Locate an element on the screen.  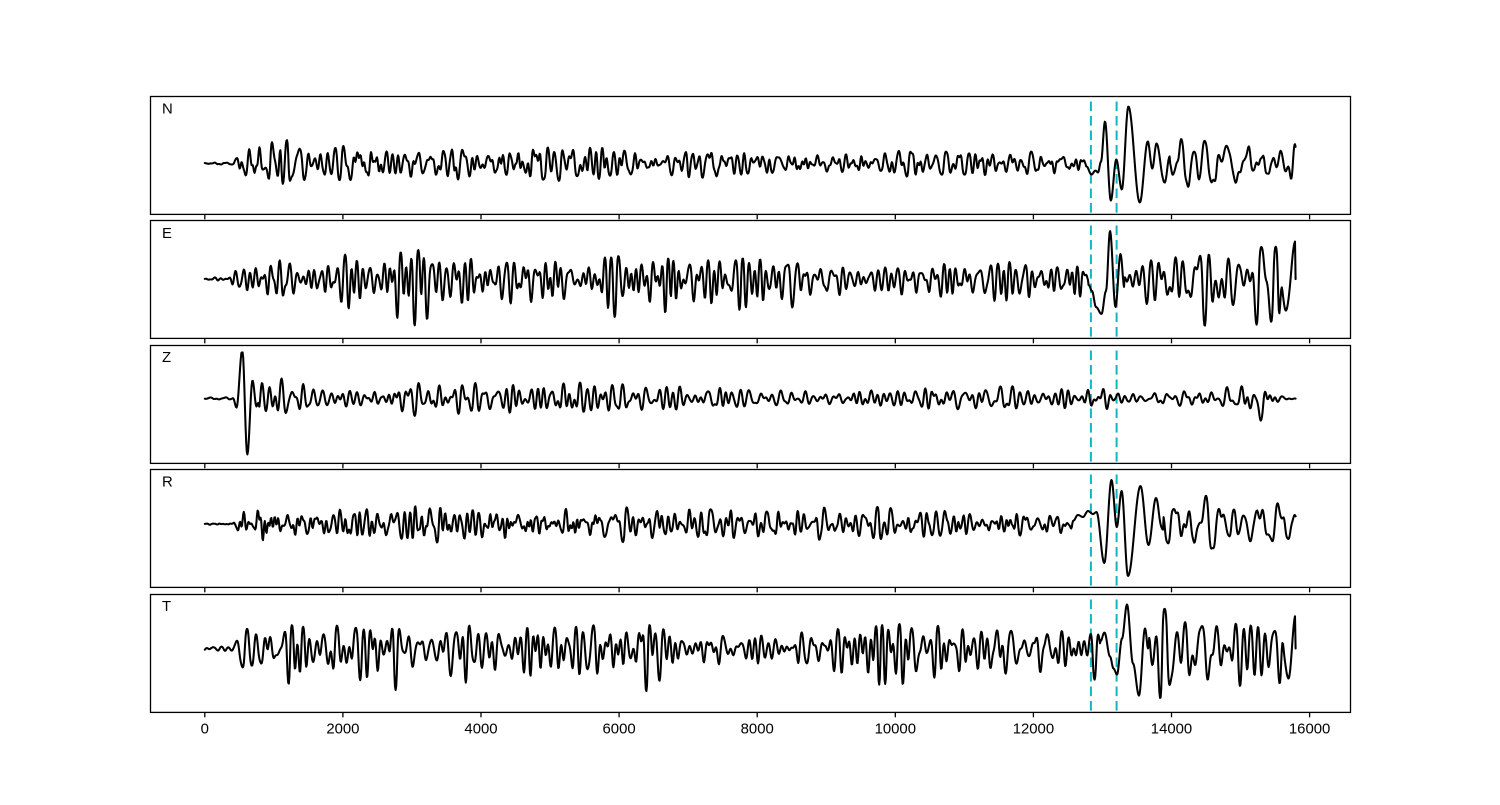
svg-text: 6000 is located at coordinates (619, 729).